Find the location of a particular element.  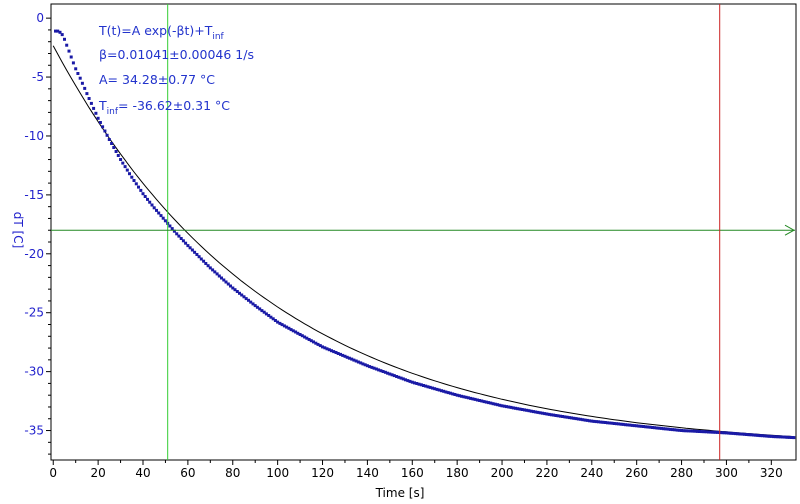

x-tick-label: 40 is located at coordinates (142, 473).